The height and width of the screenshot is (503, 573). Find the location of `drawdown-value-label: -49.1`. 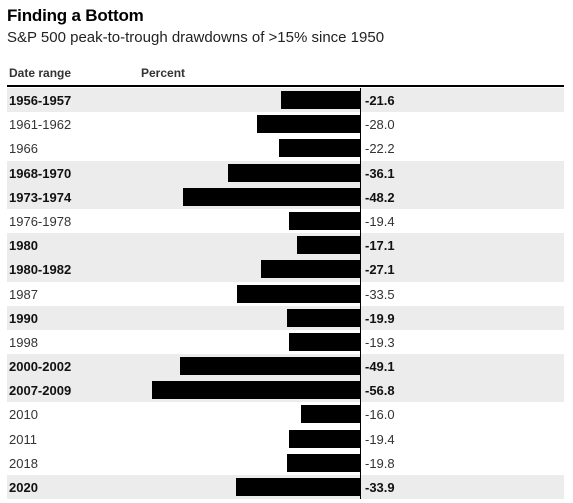

drawdown-value-label: -49.1 is located at coordinates (380, 367).